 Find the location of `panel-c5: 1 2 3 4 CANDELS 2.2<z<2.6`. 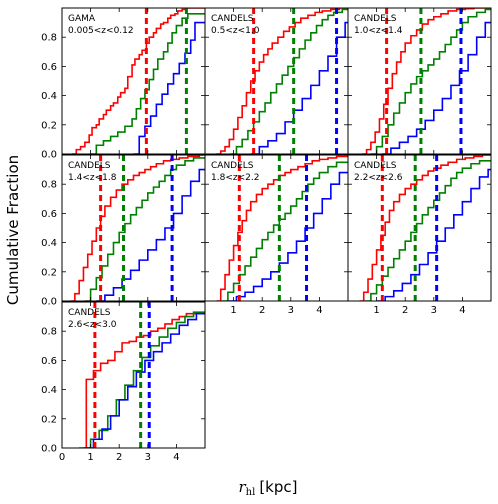

panel-c5: 1 2 3 4 CANDELS 2.2<z<2.6 is located at coordinates (419, 235).